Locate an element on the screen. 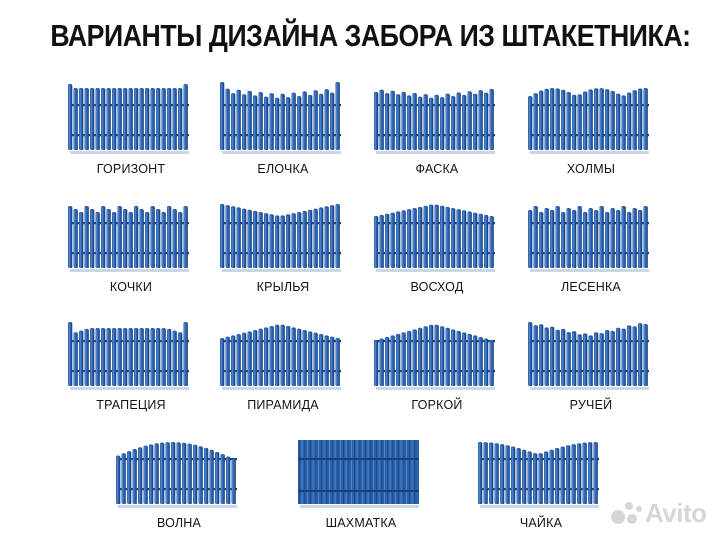 This screenshot has width=719, height=540. fence-variant-piramida: ПИРАМИДА is located at coordinates (283, 363).